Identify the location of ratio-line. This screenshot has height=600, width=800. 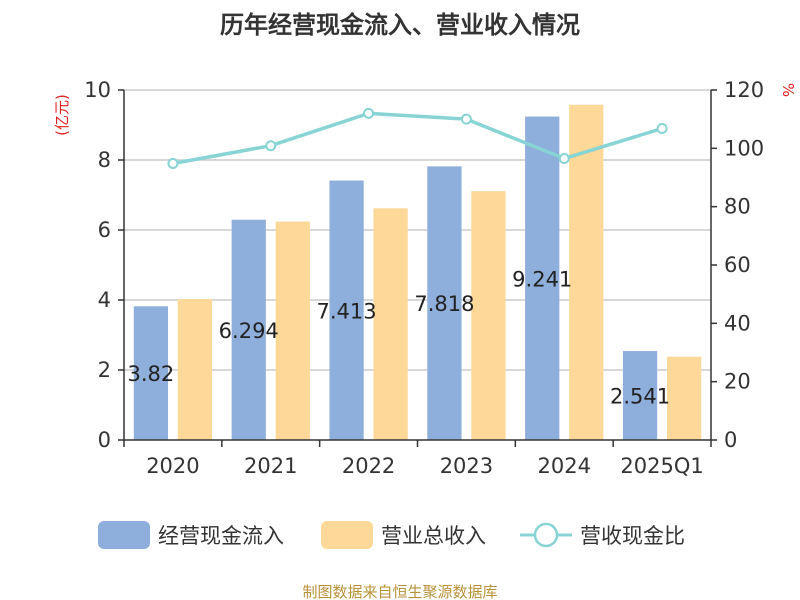
(417, 138).